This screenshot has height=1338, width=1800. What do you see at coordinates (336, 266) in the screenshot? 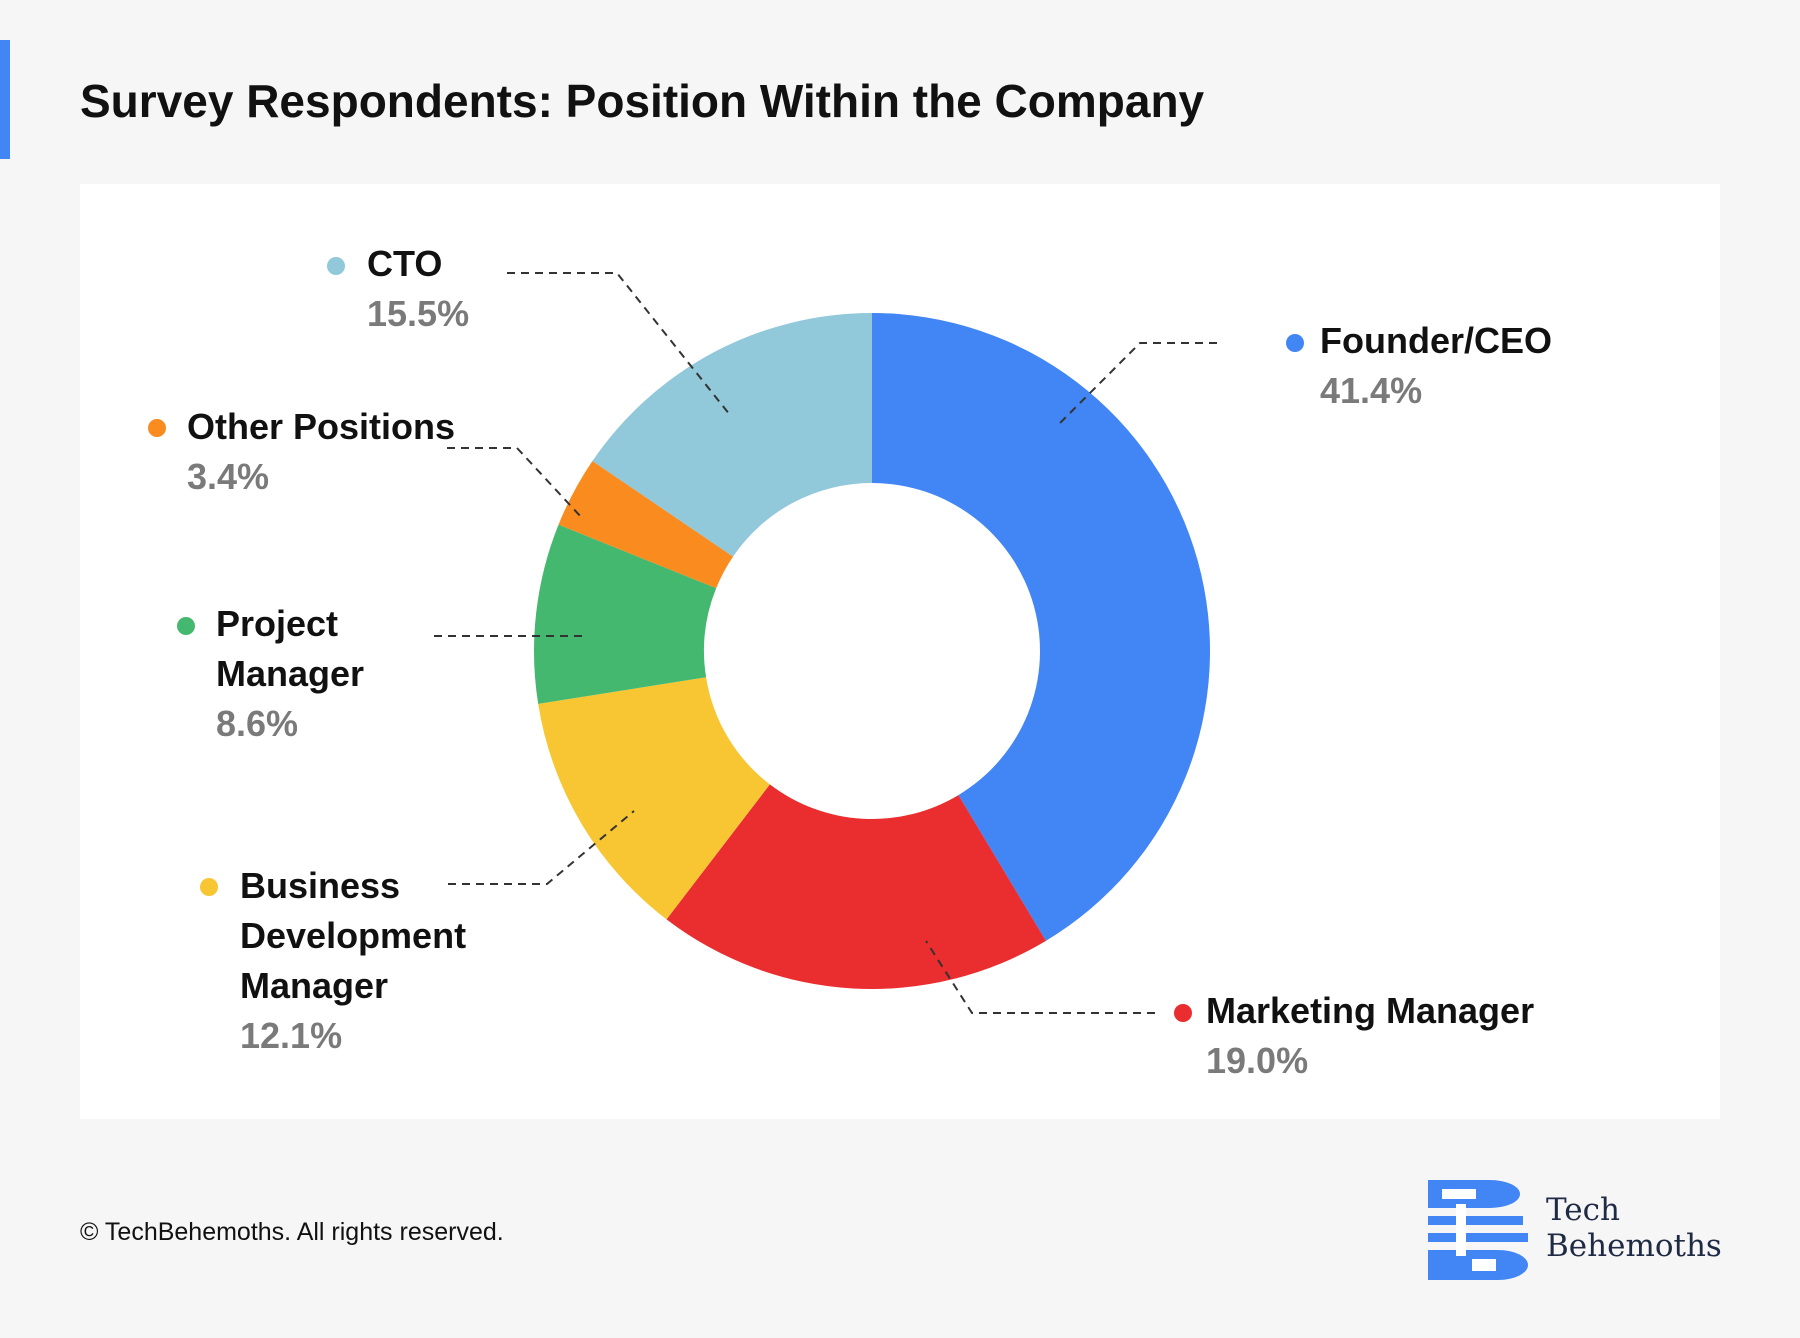
I see `legend-dot-cto` at bounding box center [336, 266].